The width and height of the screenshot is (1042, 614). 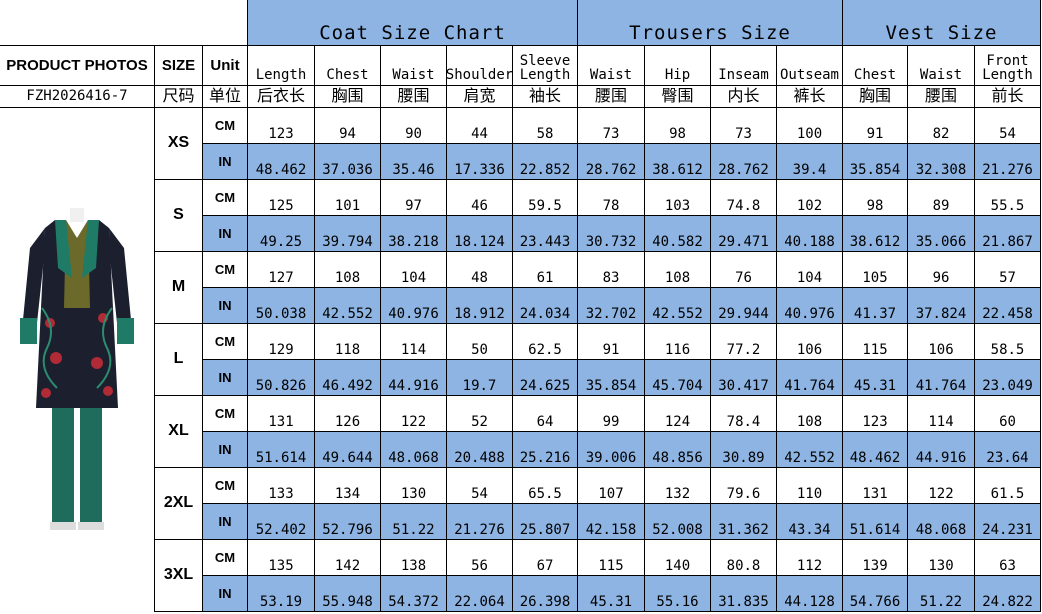 I want to click on column-name-zh: 前长, so click(x=1008, y=97).